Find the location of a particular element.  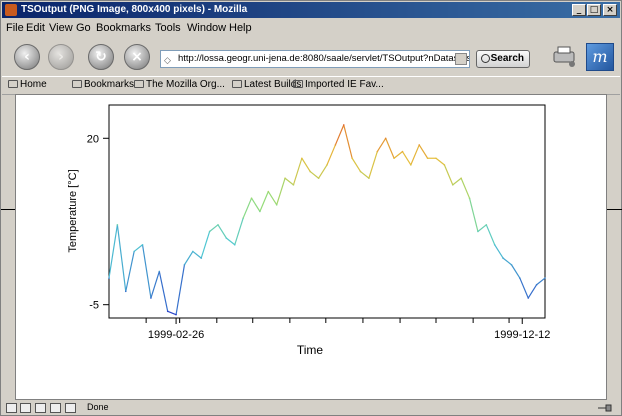

menu-help: Help is located at coordinates (240, 28).